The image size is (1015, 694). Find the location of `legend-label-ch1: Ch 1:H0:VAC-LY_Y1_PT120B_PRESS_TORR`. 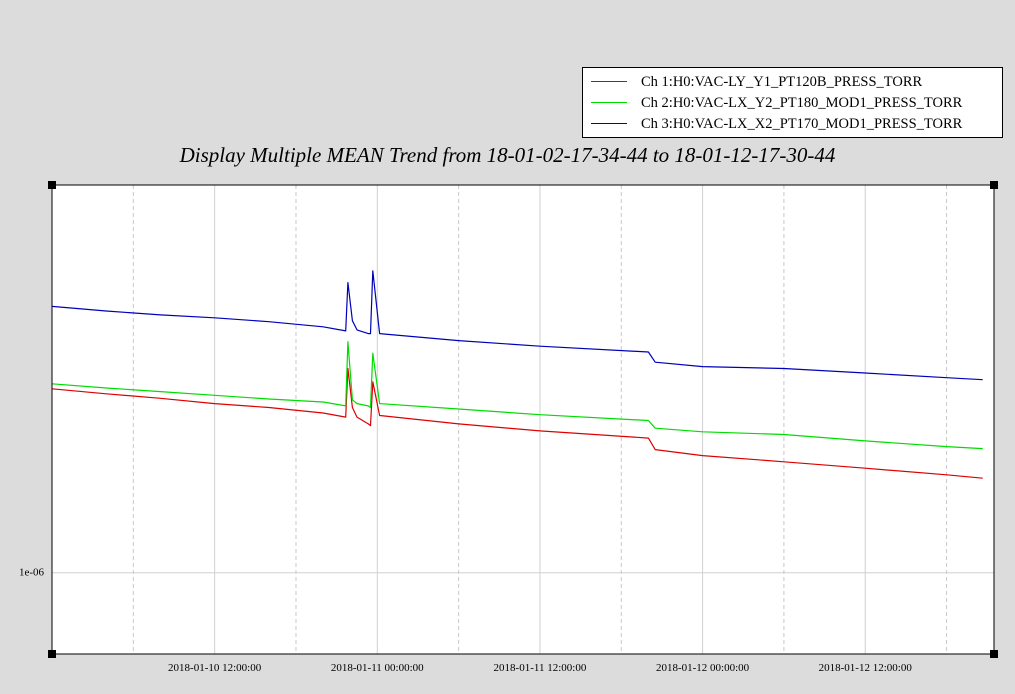

legend-label-ch1: Ch 1:H0:VAC-LY_Y1_PT120B_PRESS_TORR is located at coordinates (782, 82).